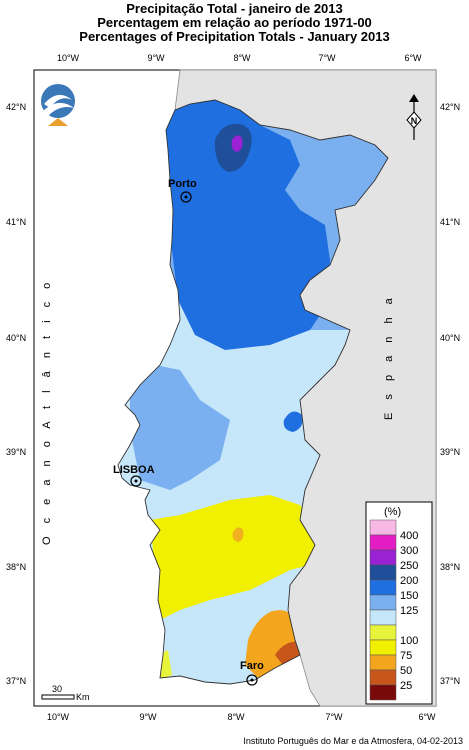 The height and width of the screenshot is (750, 469). I want to click on legend-label: 100, so click(409, 641).